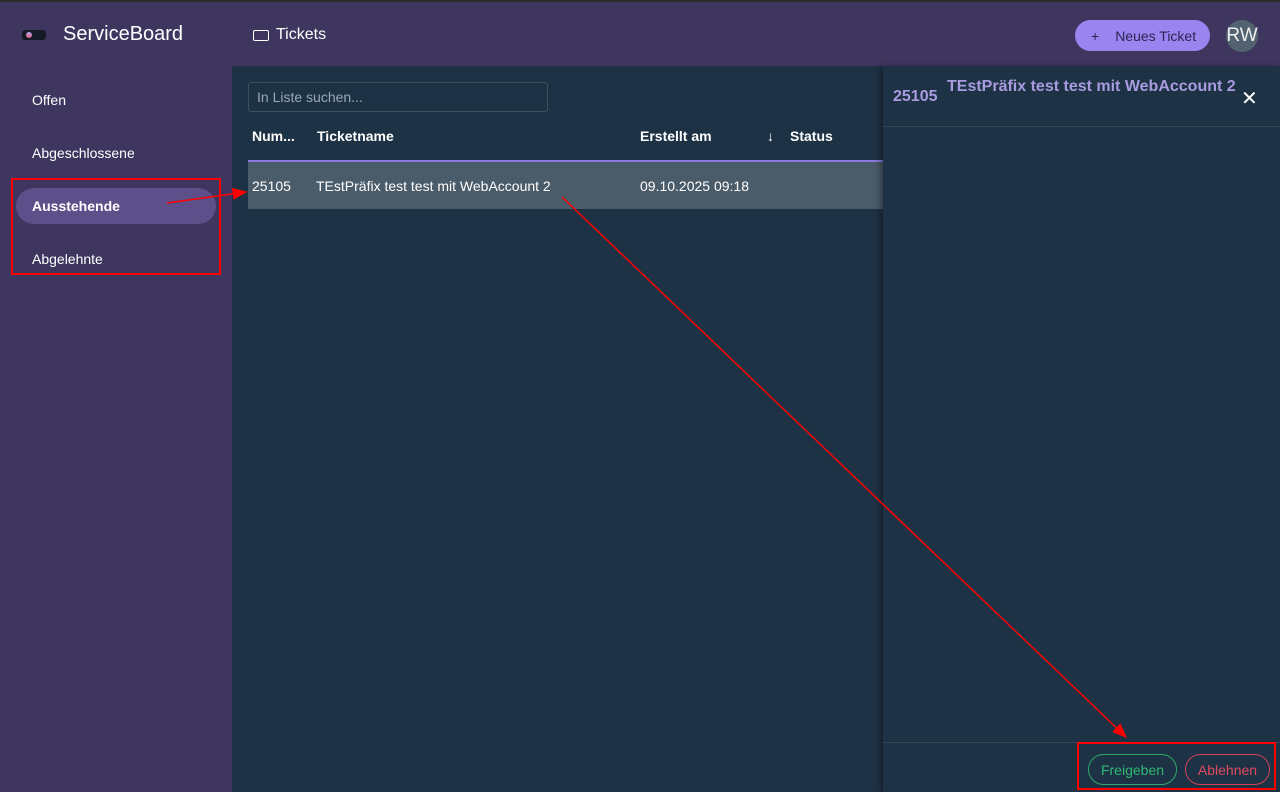  Describe the element at coordinates (301, 34) in the screenshot. I see `nav-label: Tickets` at that location.